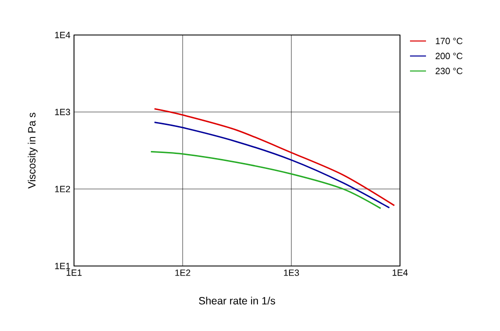 The height and width of the screenshot is (331, 500). Describe the element at coordinates (74, 273) in the screenshot. I see `x-tick-label: 1E1` at that location.